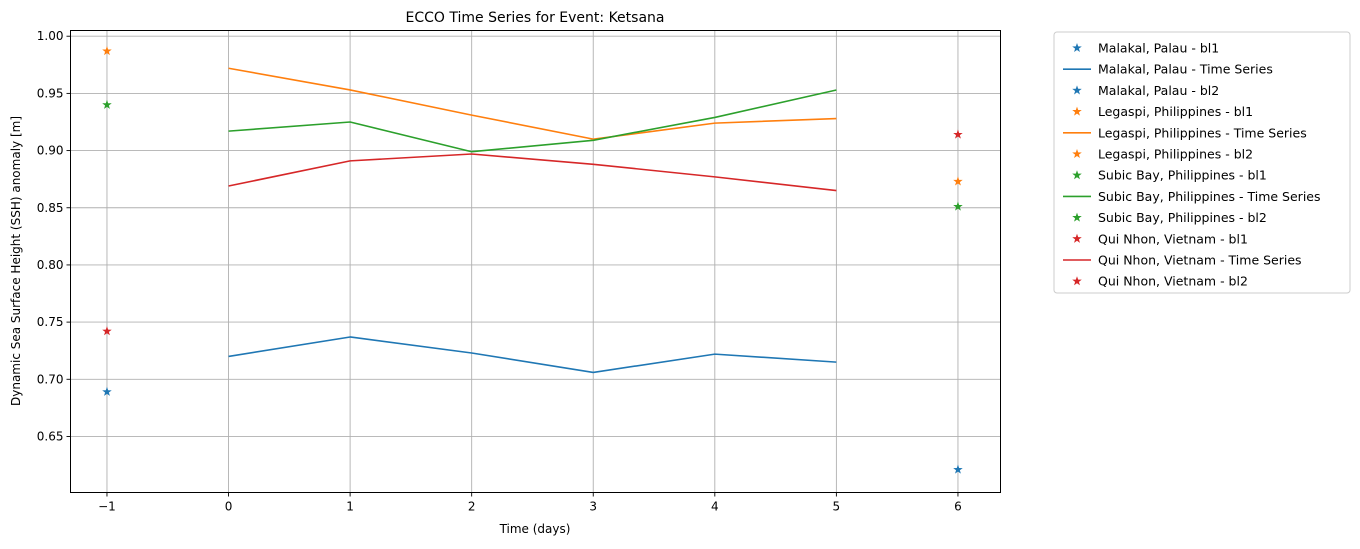 Image resolution: width=1360 pixels, height=549 pixels. Describe the element at coordinates (593, 507) in the screenshot. I see `x-tick-label: 3` at that location.